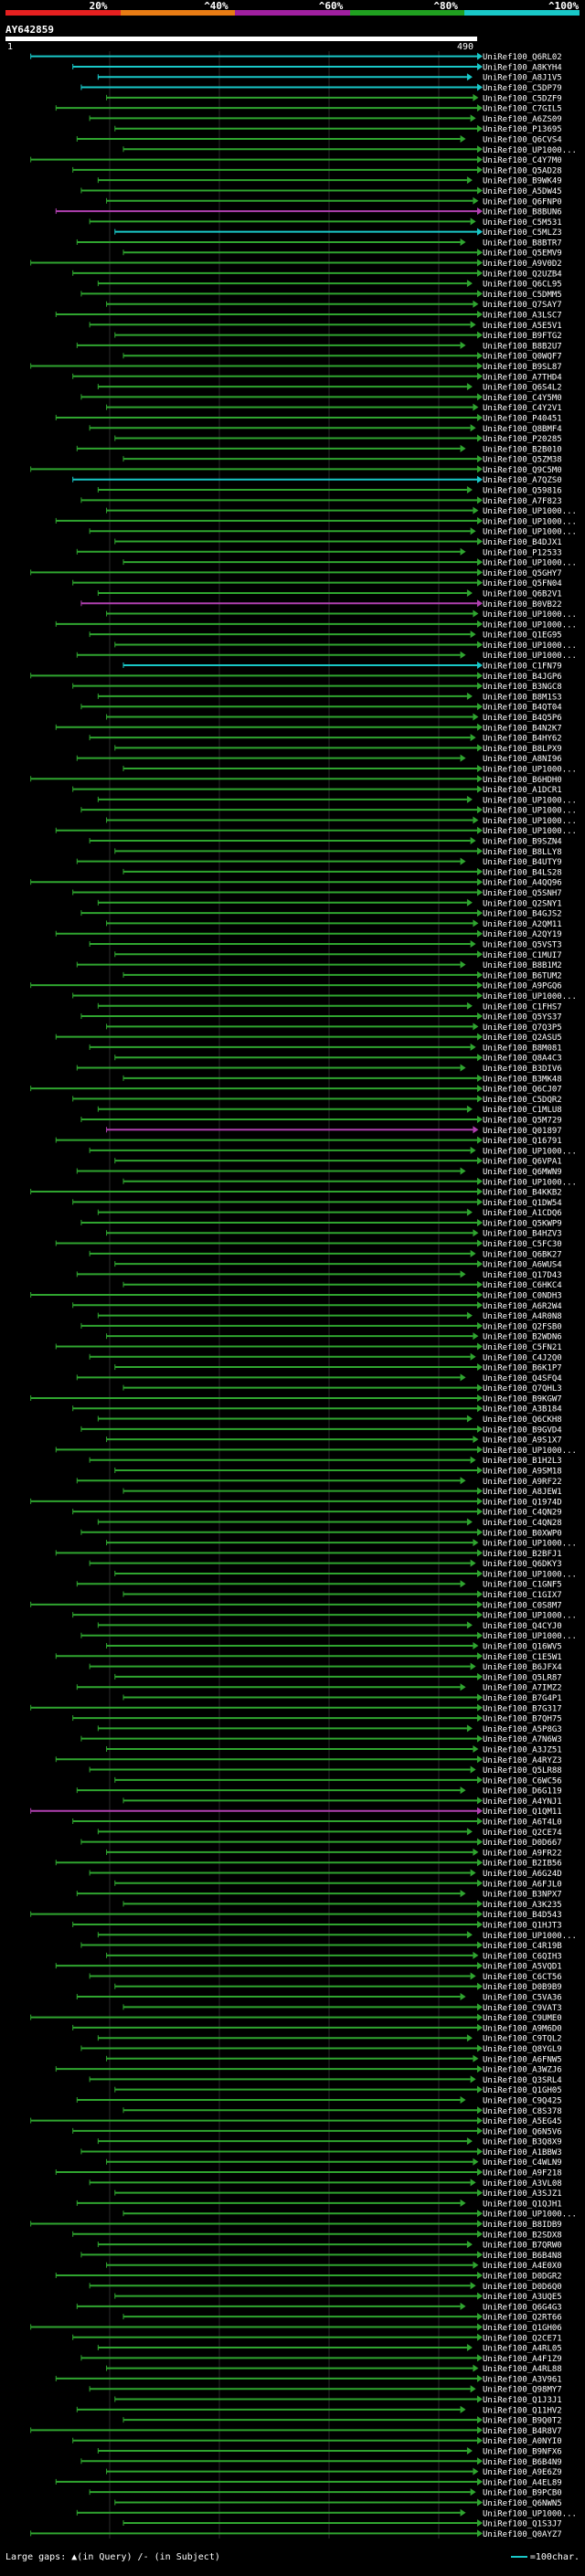  What do you see at coordinates (522, 285) in the screenshot?
I see `hit-label: UniRef100_Q6CL95` at bounding box center [522, 285].